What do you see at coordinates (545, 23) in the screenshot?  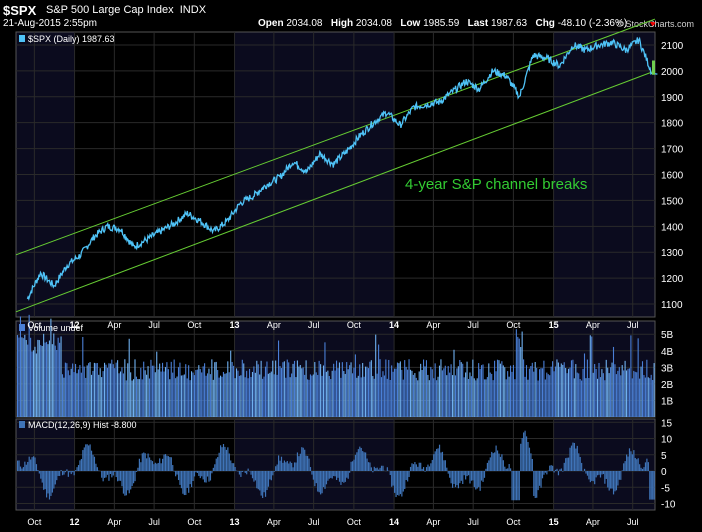 I see `chg-label: Chg` at bounding box center [545, 23].